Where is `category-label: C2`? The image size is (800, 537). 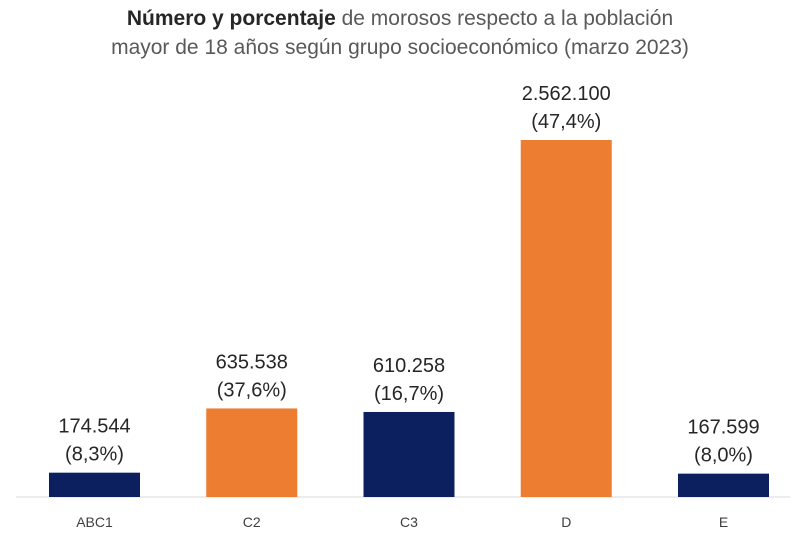
category-label: C2 is located at coordinates (252, 522).